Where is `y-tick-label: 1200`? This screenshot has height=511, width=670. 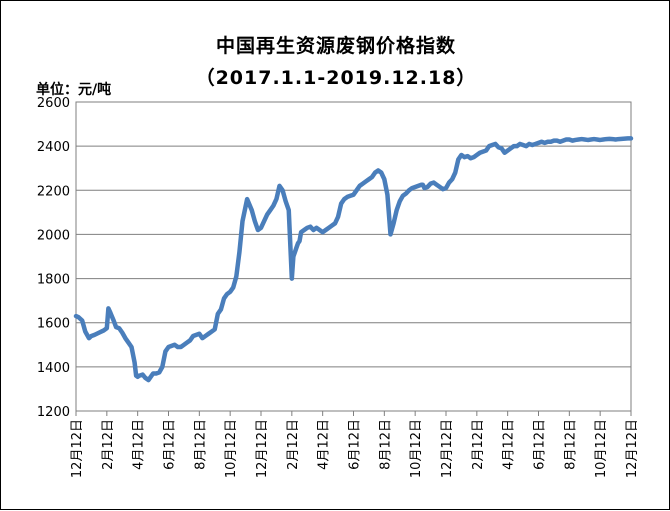
y-tick-label: 1200 is located at coordinates (53, 412).